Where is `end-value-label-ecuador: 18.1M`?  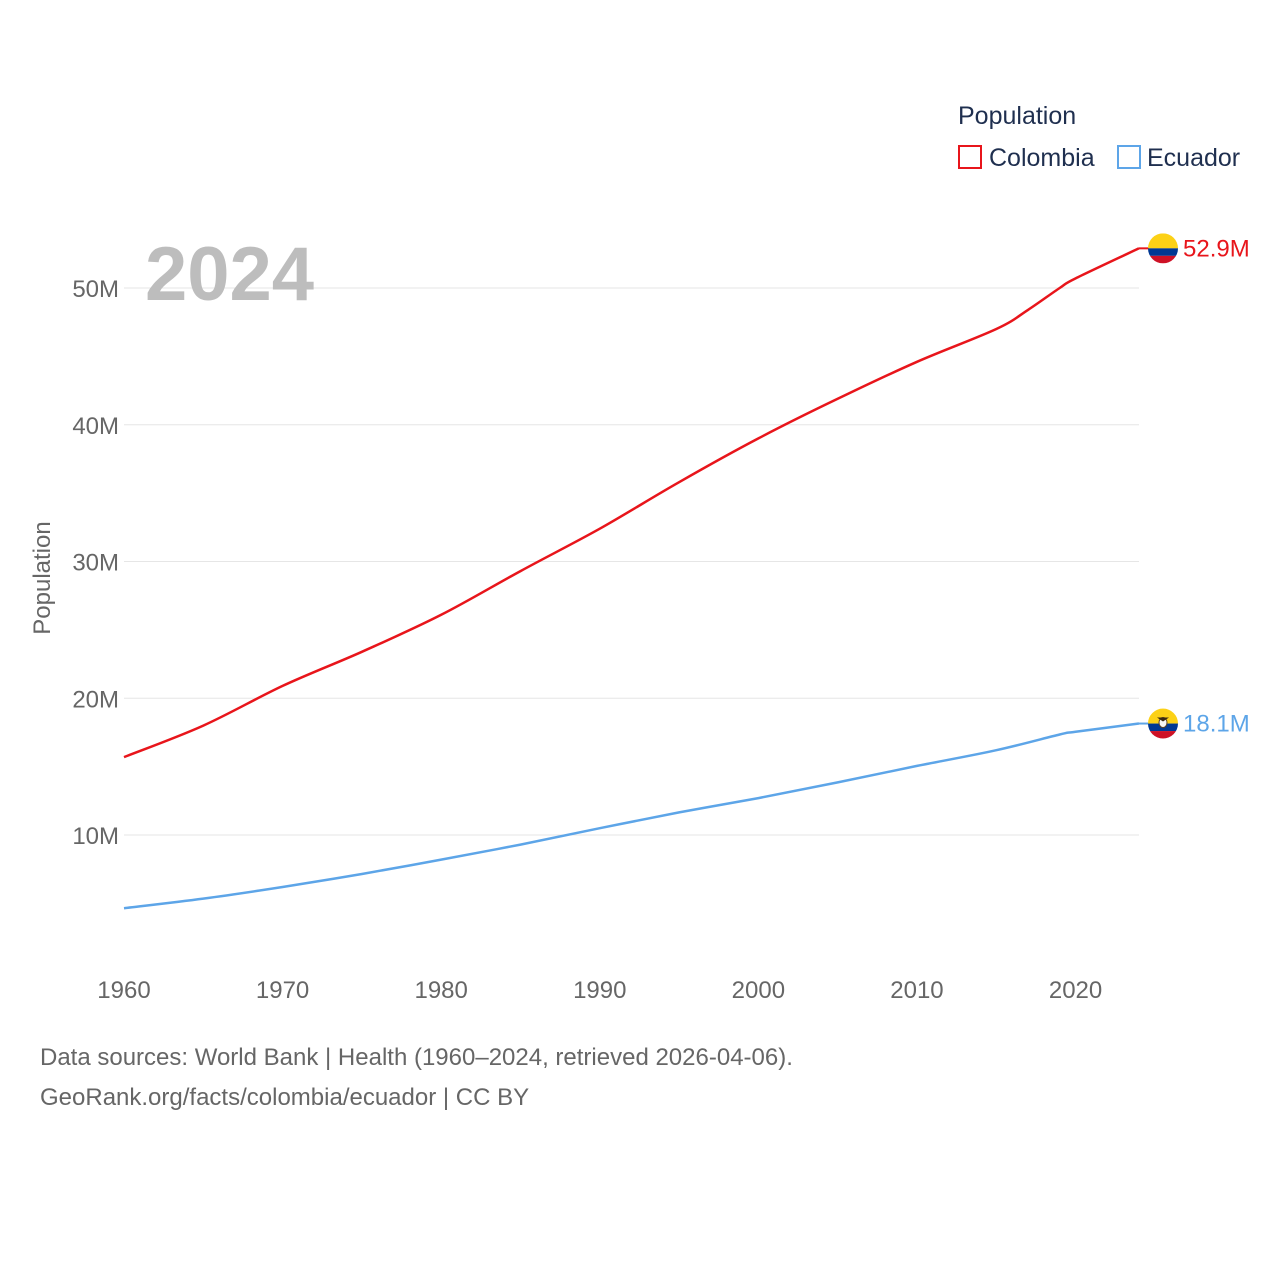
end-value-label-ecuador: 18.1M is located at coordinates (1216, 724).